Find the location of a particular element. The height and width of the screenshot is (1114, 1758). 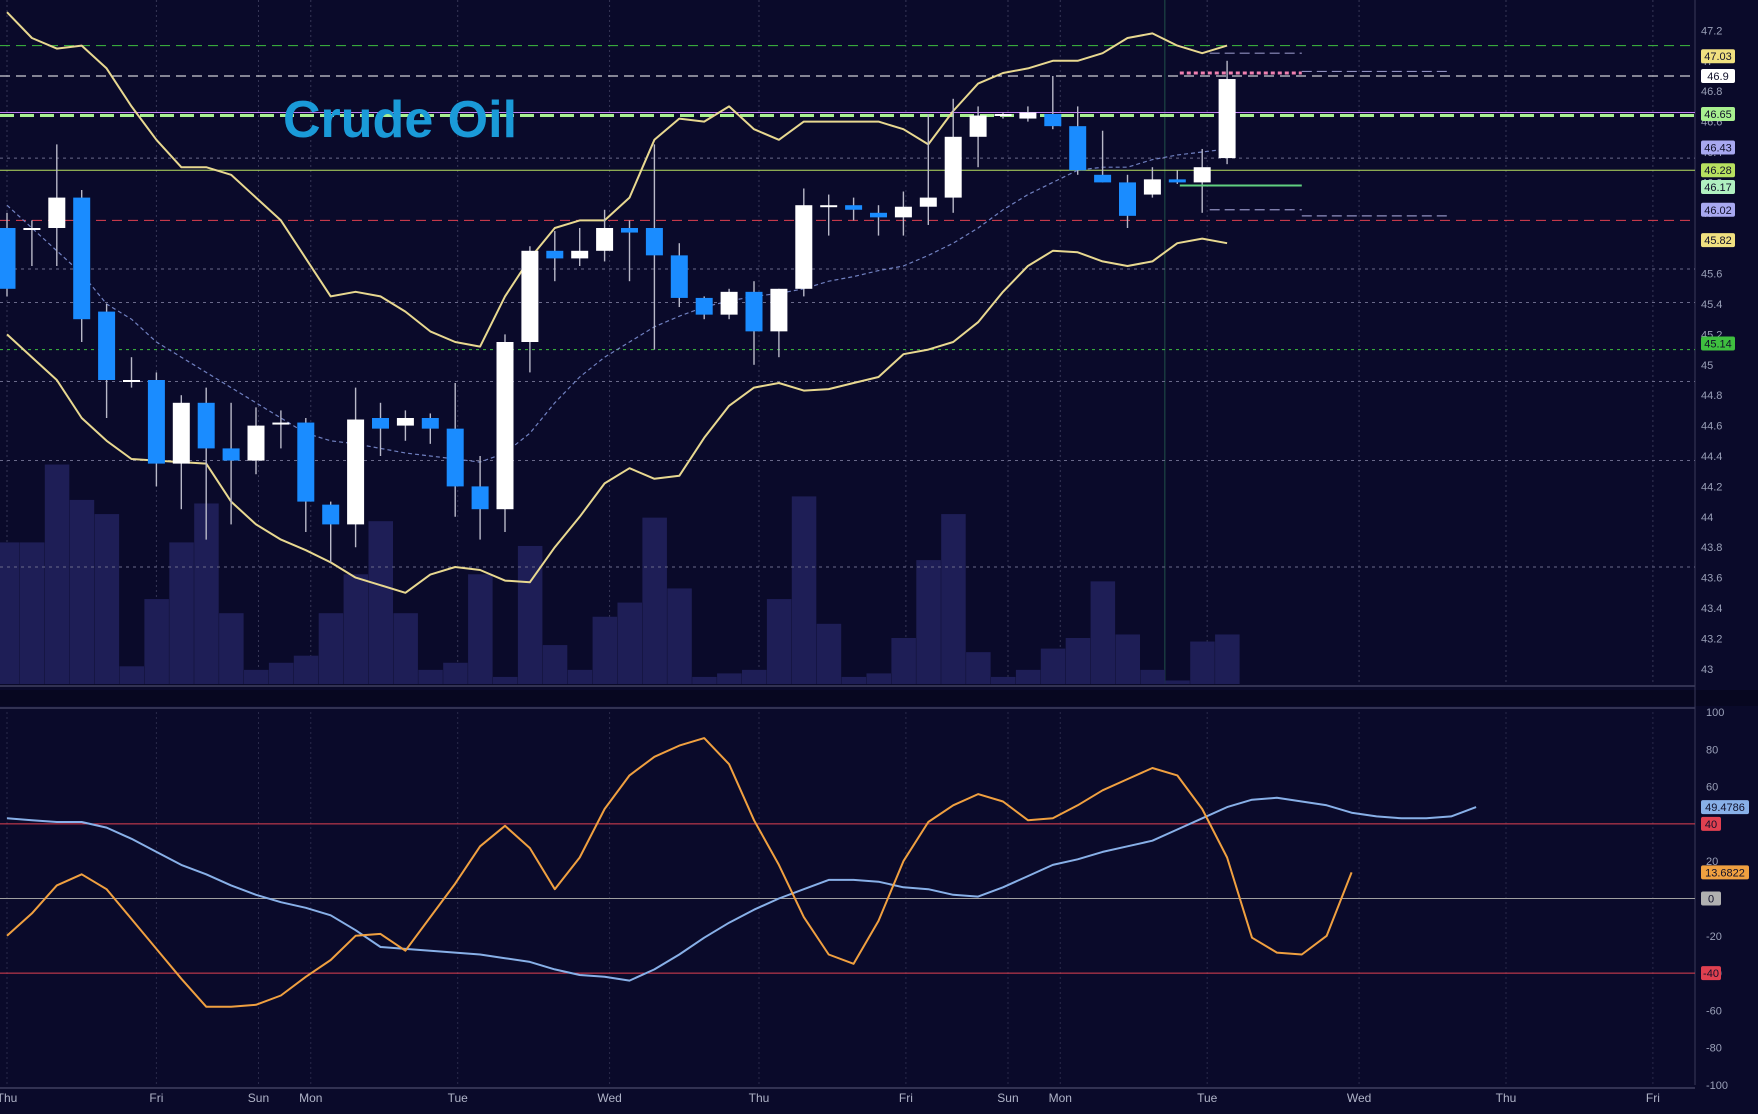

price-tick-label: 44.8 is located at coordinates (1711, 396).